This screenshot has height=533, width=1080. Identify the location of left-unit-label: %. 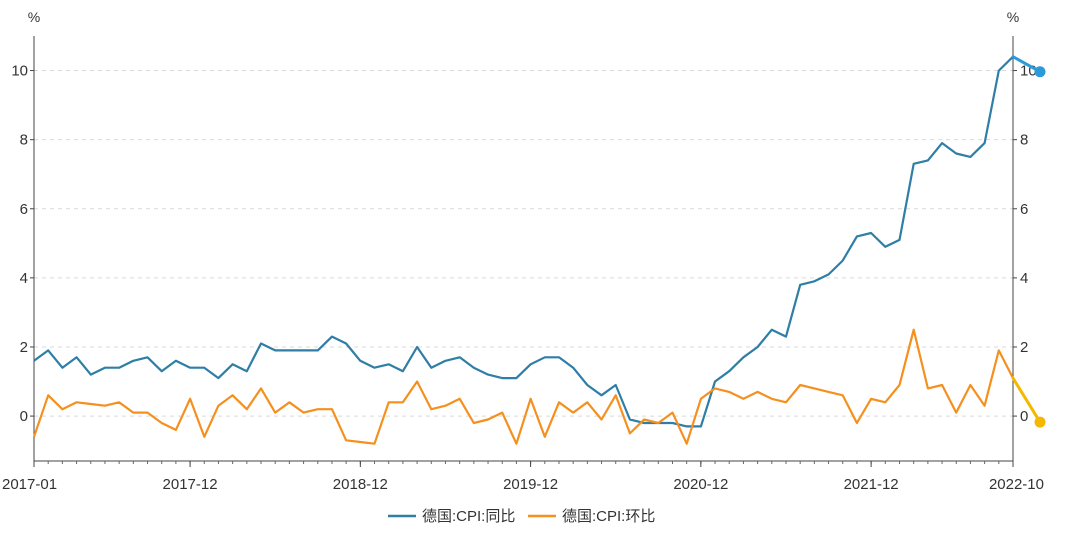
(34, 17).